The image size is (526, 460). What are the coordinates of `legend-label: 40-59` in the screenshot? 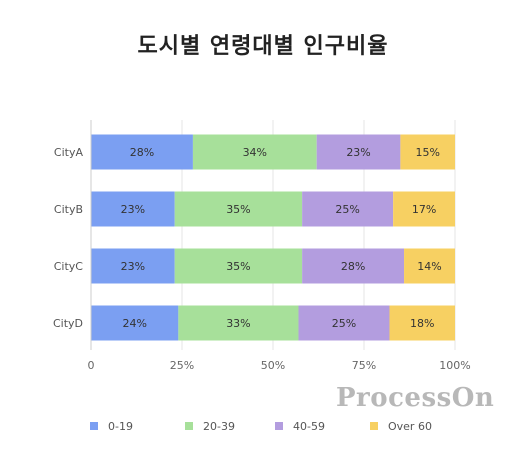 It's located at (309, 426).